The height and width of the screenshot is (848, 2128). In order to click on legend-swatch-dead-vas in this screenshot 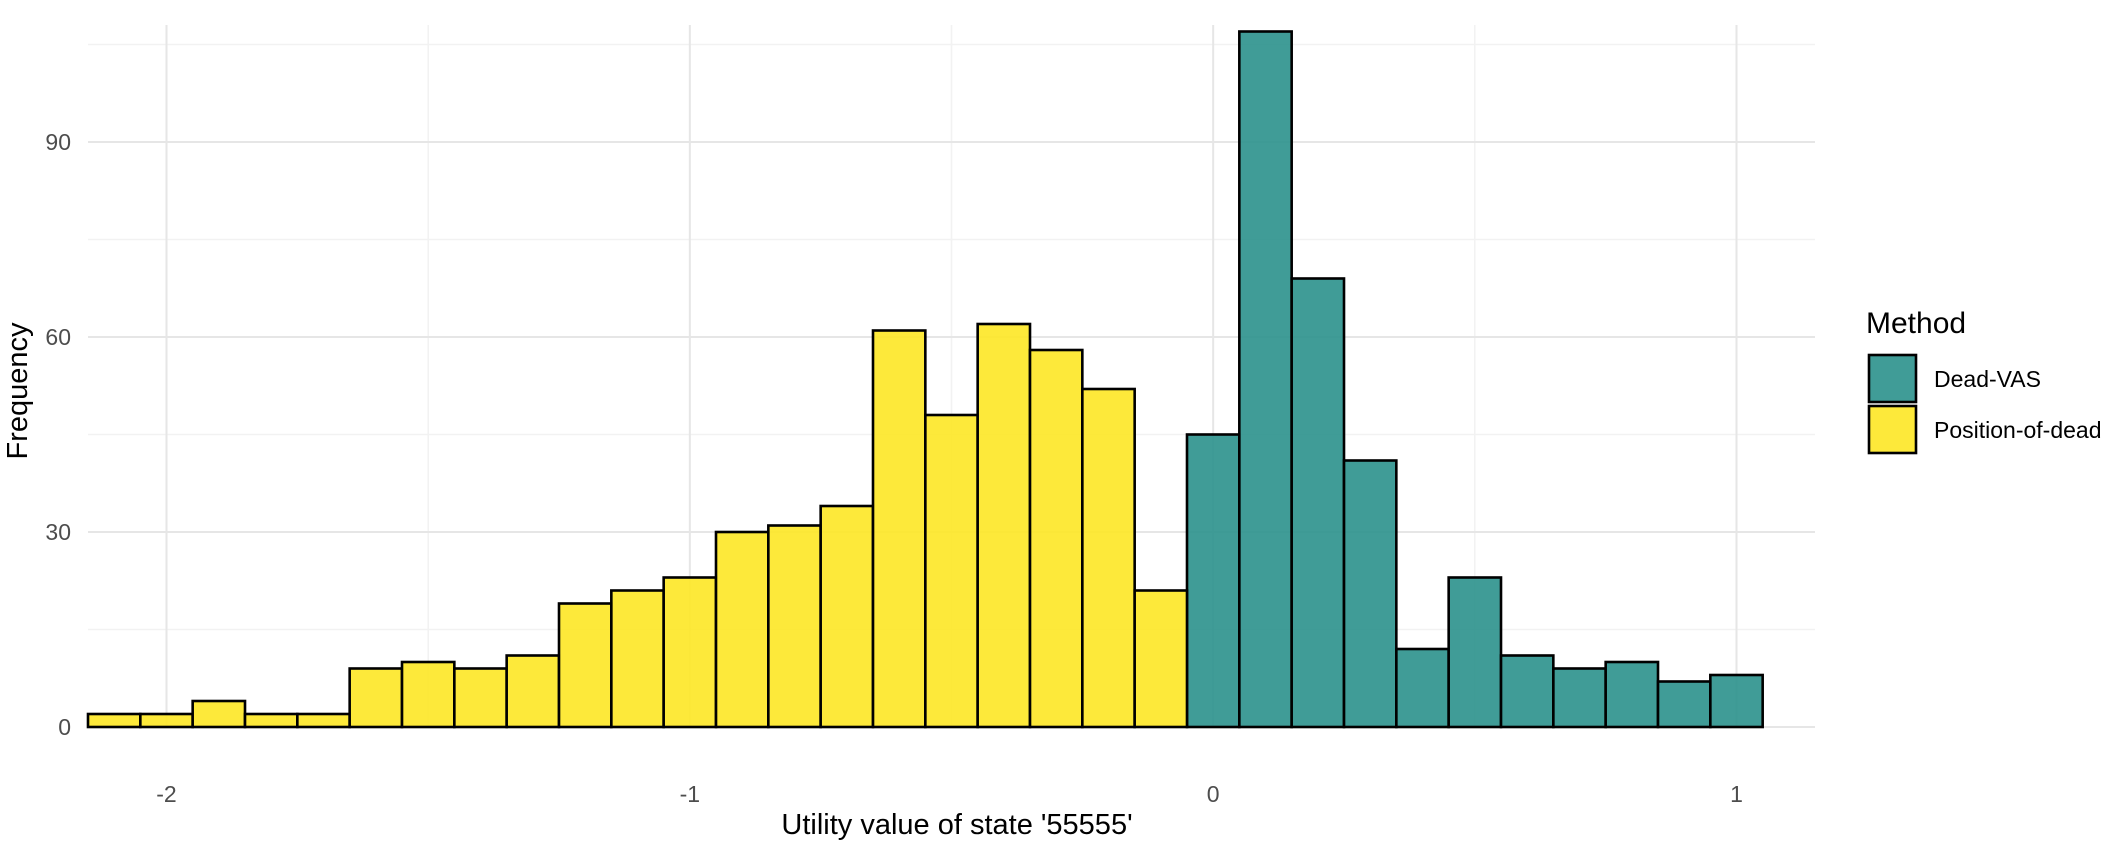, I will do `click(1892, 378)`.